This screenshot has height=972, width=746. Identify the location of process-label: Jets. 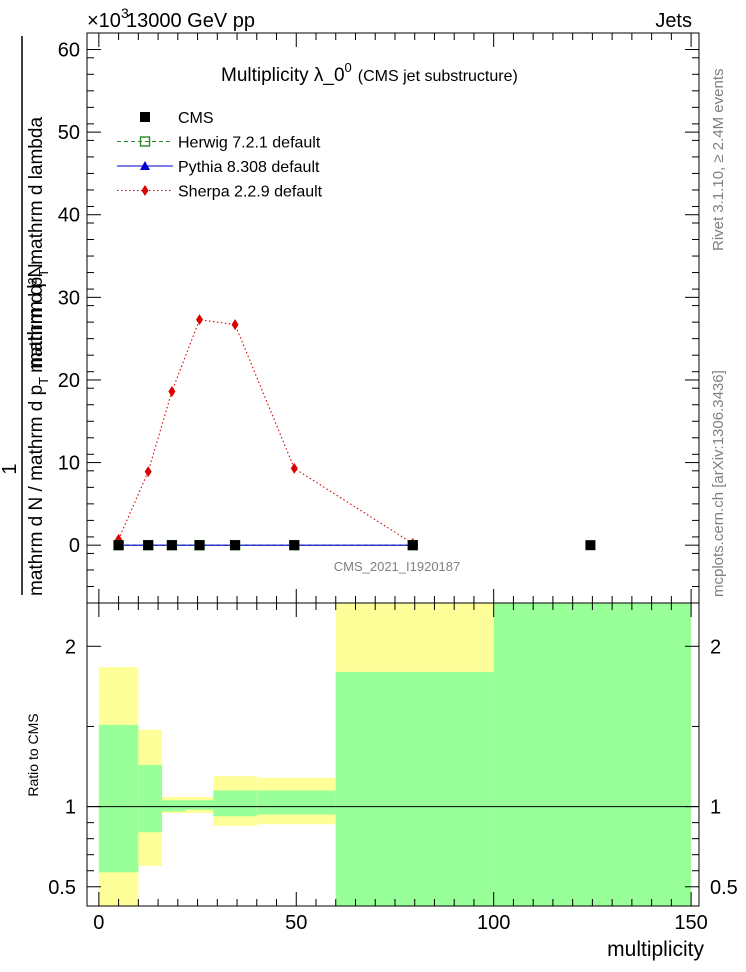
(673, 21).